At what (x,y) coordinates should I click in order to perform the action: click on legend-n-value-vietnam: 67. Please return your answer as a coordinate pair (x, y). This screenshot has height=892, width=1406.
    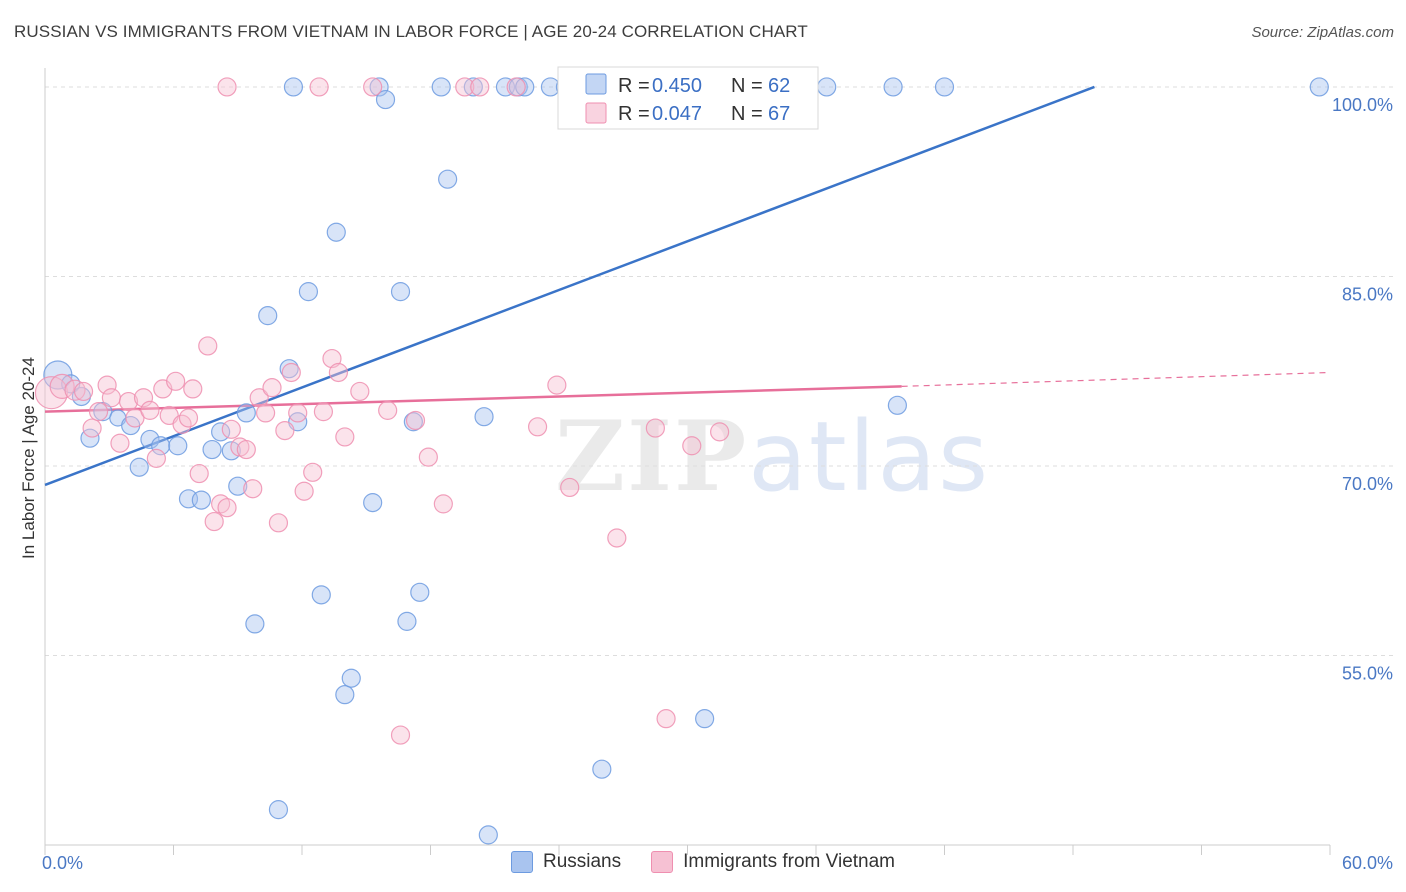
    Looking at the image, I should click on (779, 114).